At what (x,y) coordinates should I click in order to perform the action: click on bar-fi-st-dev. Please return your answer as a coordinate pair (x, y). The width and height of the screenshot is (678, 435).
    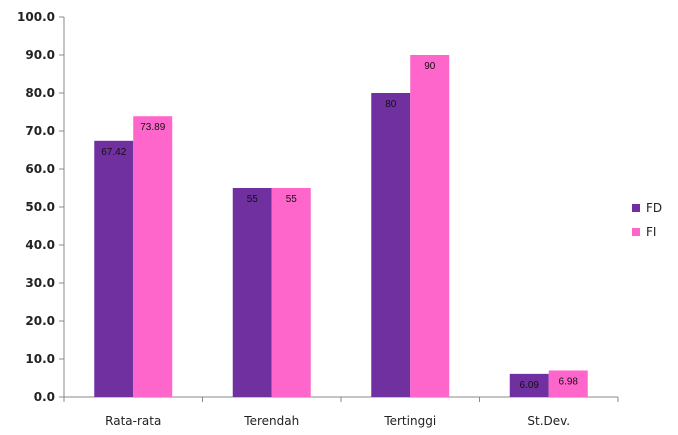
    Looking at the image, I should click on (568, 383).